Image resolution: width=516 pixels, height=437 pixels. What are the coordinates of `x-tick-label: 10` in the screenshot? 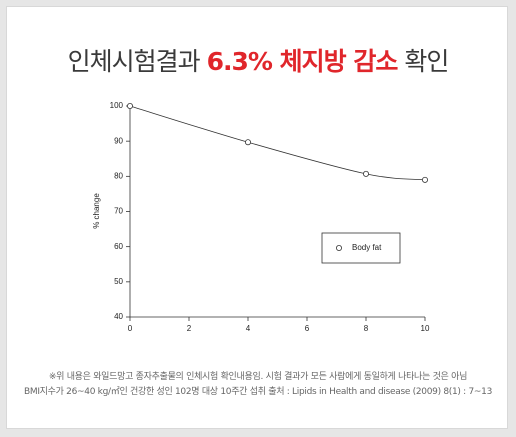 It's located at (425, 328).